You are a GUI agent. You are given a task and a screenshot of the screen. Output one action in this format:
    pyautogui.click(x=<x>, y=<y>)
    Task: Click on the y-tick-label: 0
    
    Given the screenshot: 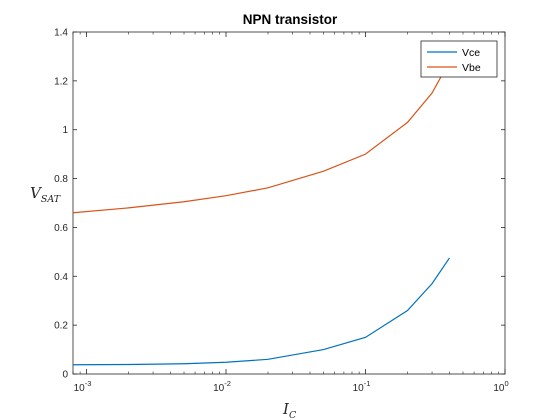 What is the action you would take?
    pyautogui.click(x=65, y=375)
    